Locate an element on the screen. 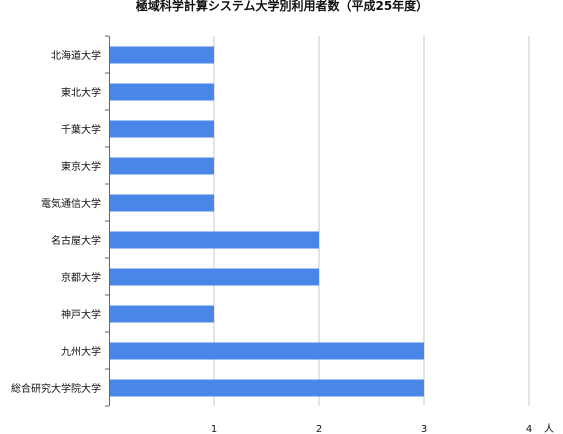 The image size is (563, 434). x-tick-label: 3 is located at coordinates (424, 429).